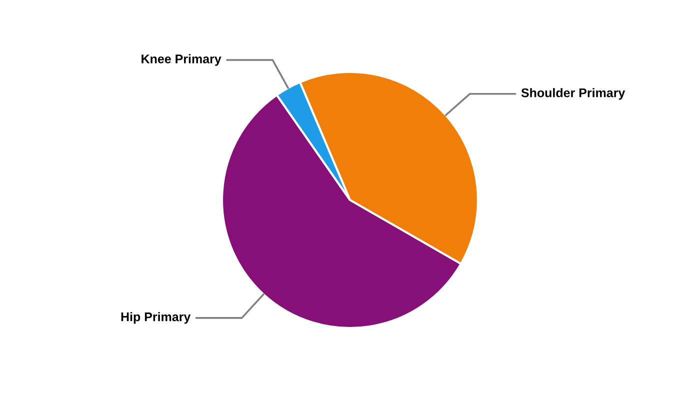 The width and height of the screenshot is (700, 400). Describe the element at coordinates (573, 94) in the screenshot. I see `slice-label: Shoulder Primary` at that location.